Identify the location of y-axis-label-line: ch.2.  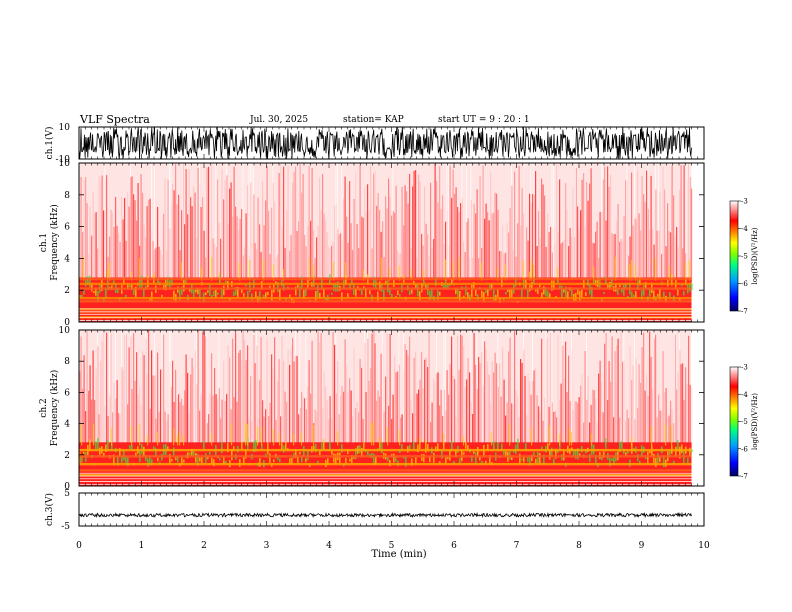
(44, 407).